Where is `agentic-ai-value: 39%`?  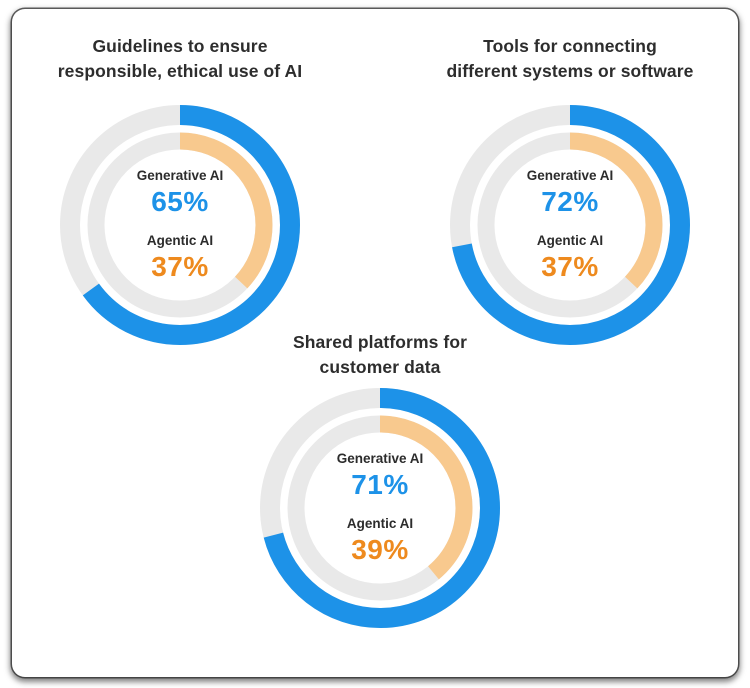 agentic-ai-value: 39% is located at coordinates (380, 549).